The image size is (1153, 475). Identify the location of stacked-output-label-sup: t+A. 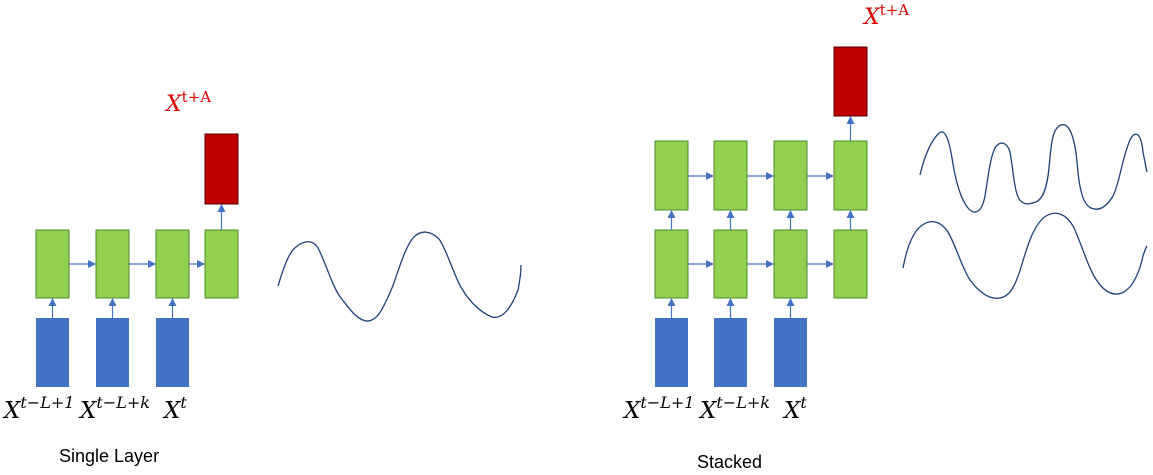
(895, 10).